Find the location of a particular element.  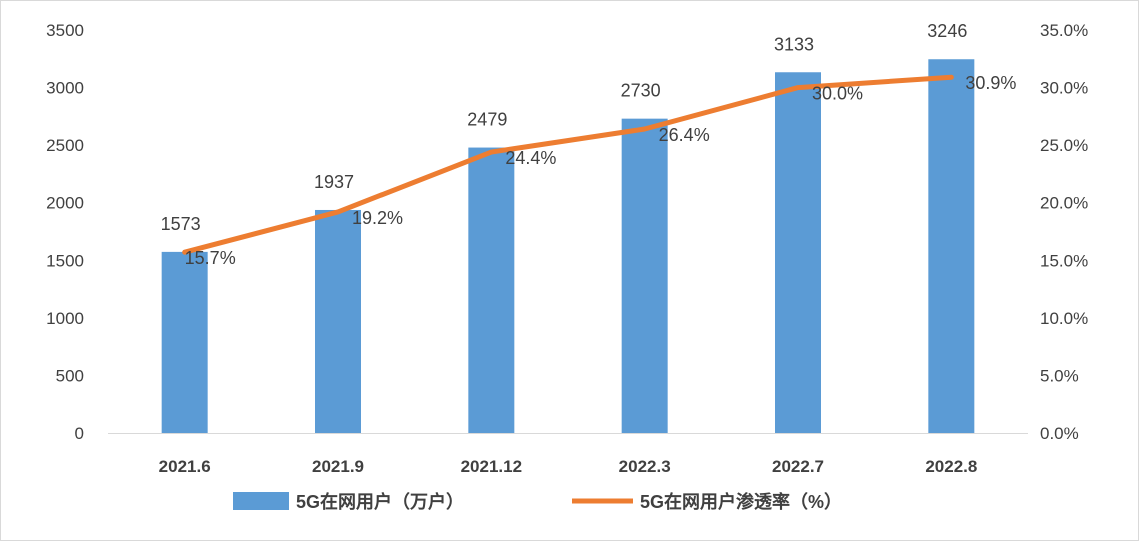

bar-2021.6 is located at coordinates (184, 342).